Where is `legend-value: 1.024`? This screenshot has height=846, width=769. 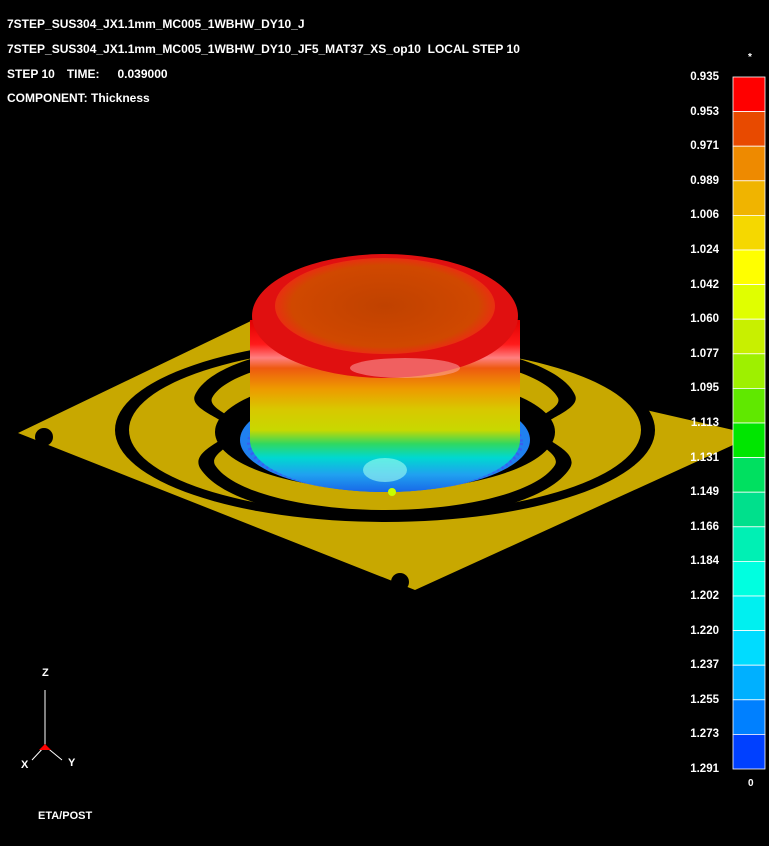
legend-value: 1.024 is located at coordinates (704, 250).